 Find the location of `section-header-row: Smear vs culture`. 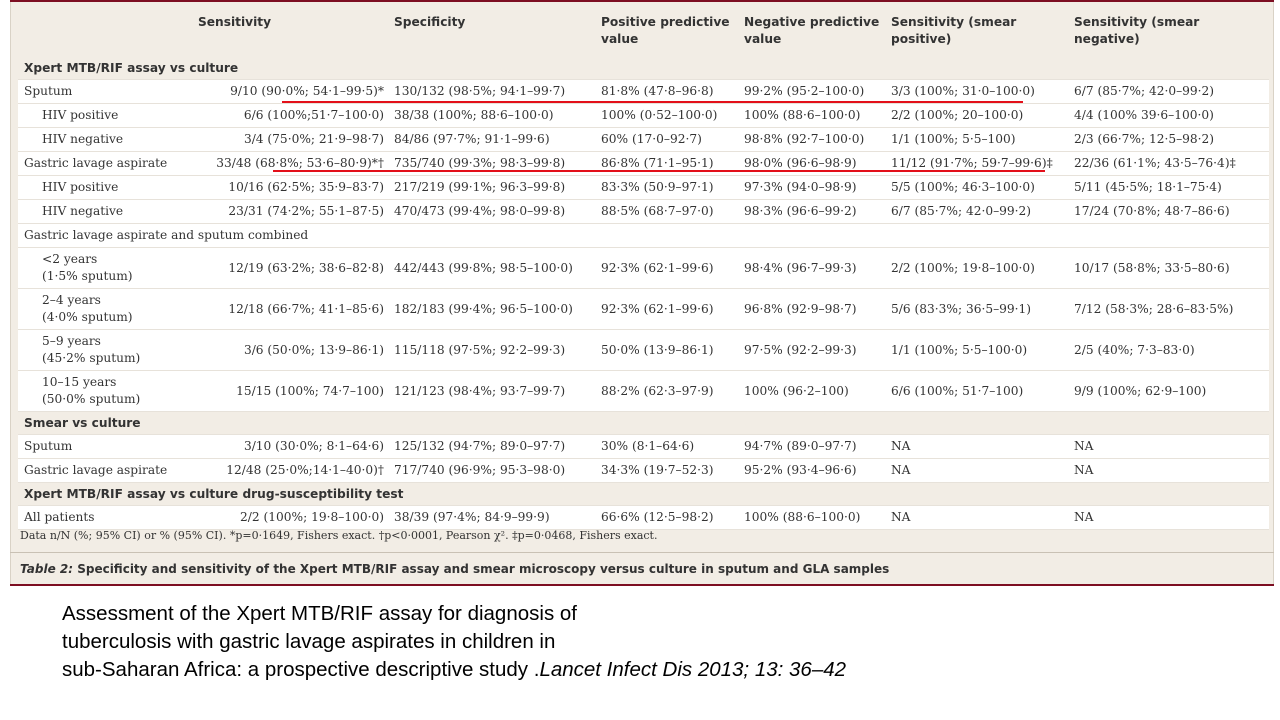

section-header-row: Smear vs culture is located at coordinates (643, 423).